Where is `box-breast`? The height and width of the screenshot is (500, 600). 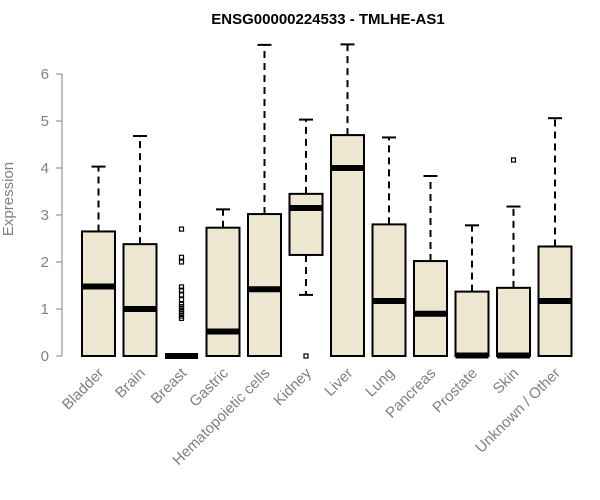
box-breast is located at coordinates (181, 292).